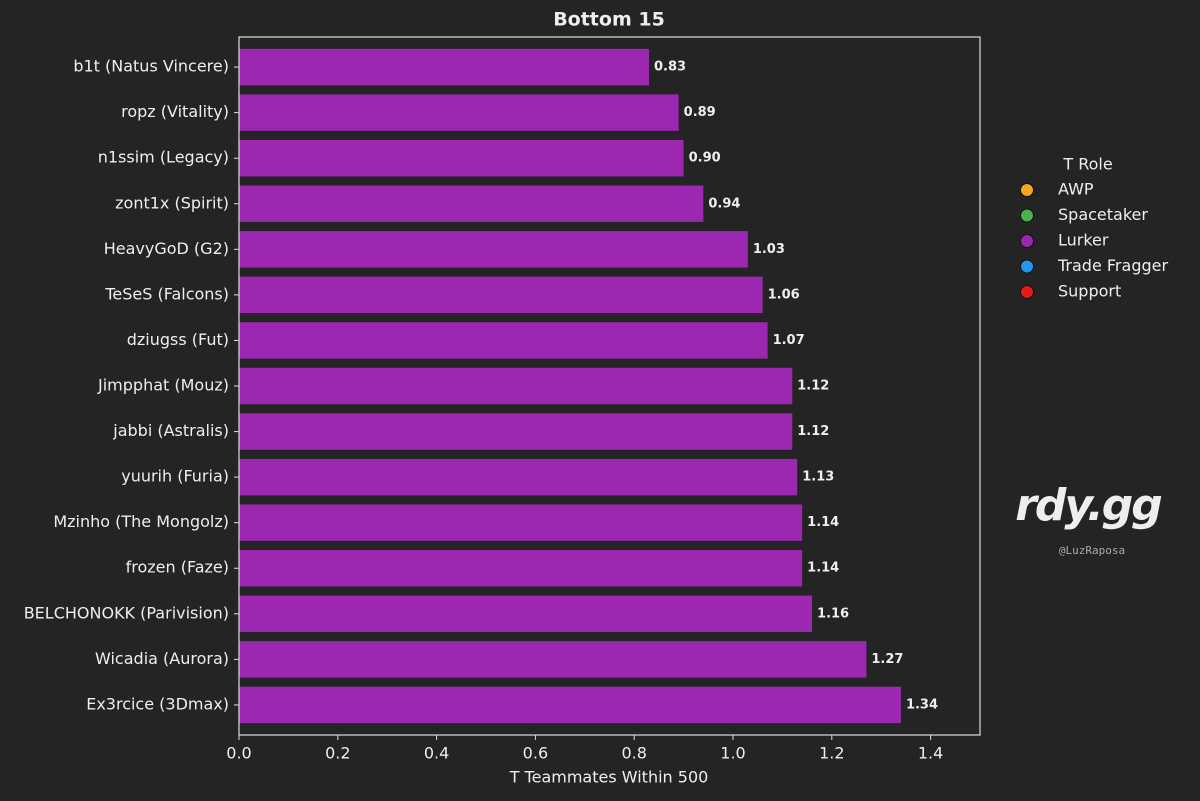 The width and height of the screenshot is (1200, 801). Describe the element at coordinates (732, 753) in the screenshot. I see `x-tick-label: 1.0` at that location.